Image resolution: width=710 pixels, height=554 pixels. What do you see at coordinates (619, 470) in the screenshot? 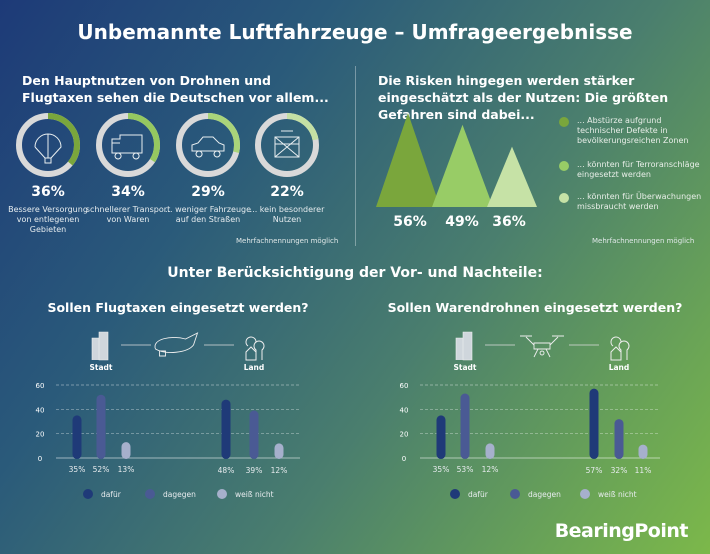
I see `bar-value-label: 32%` at bounding box center [619, 470].